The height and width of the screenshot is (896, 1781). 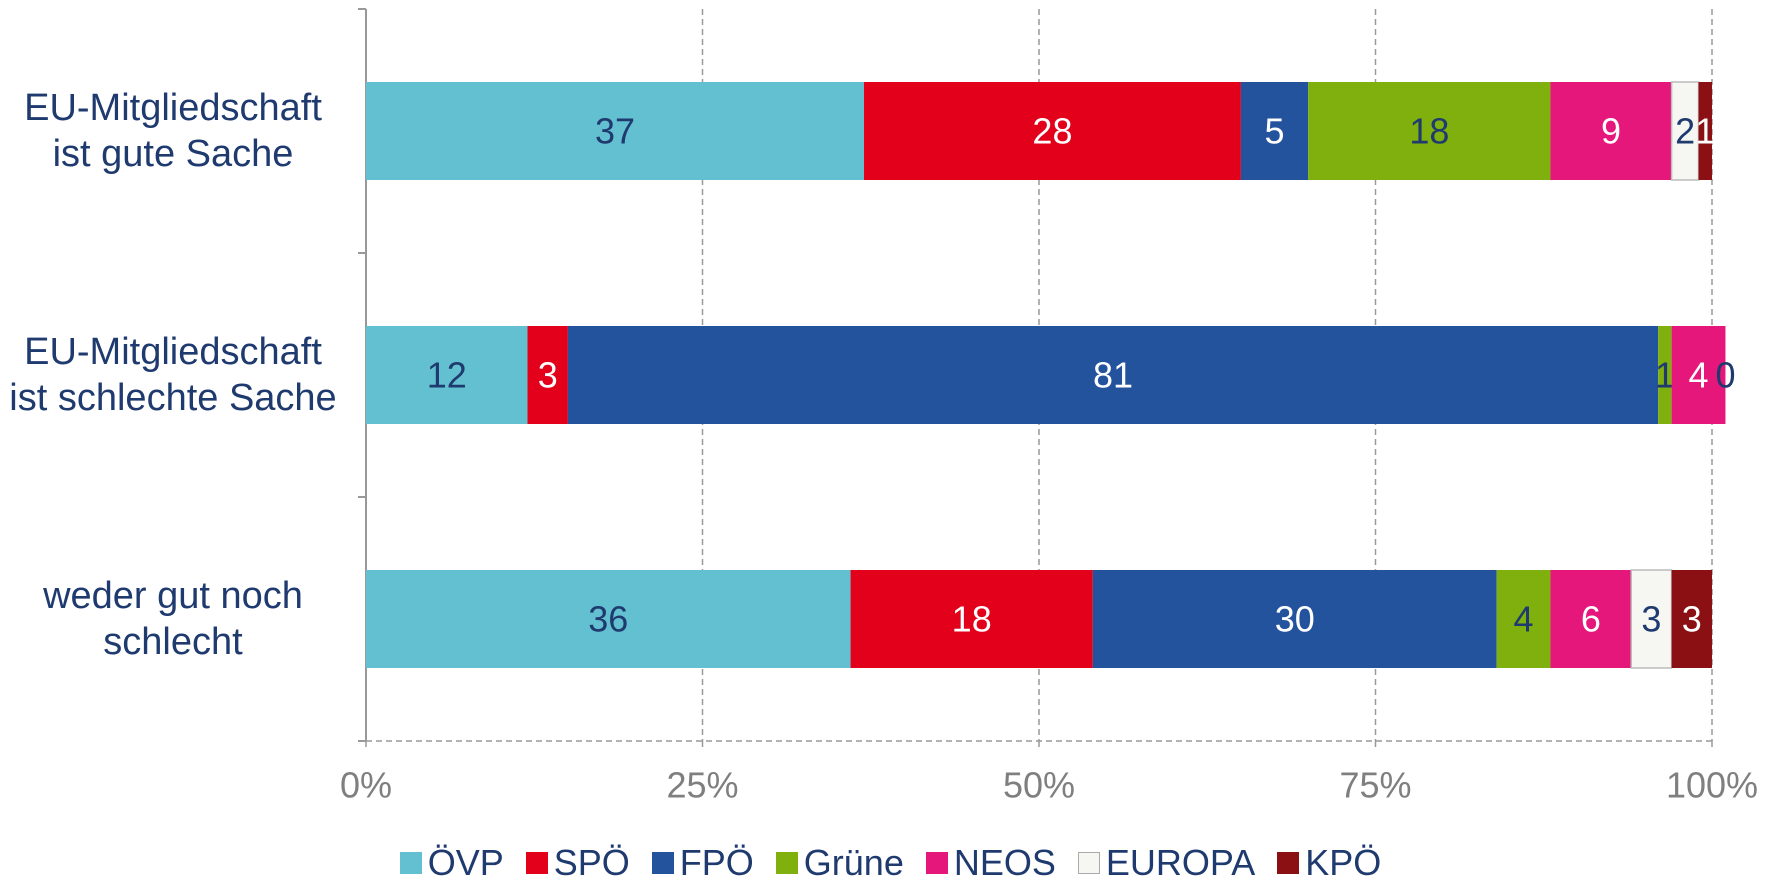 What do you see at coordinates (716, 862) in the screenshot?
I see `legend-label: FPÖ` at bounding box center [716, 862].